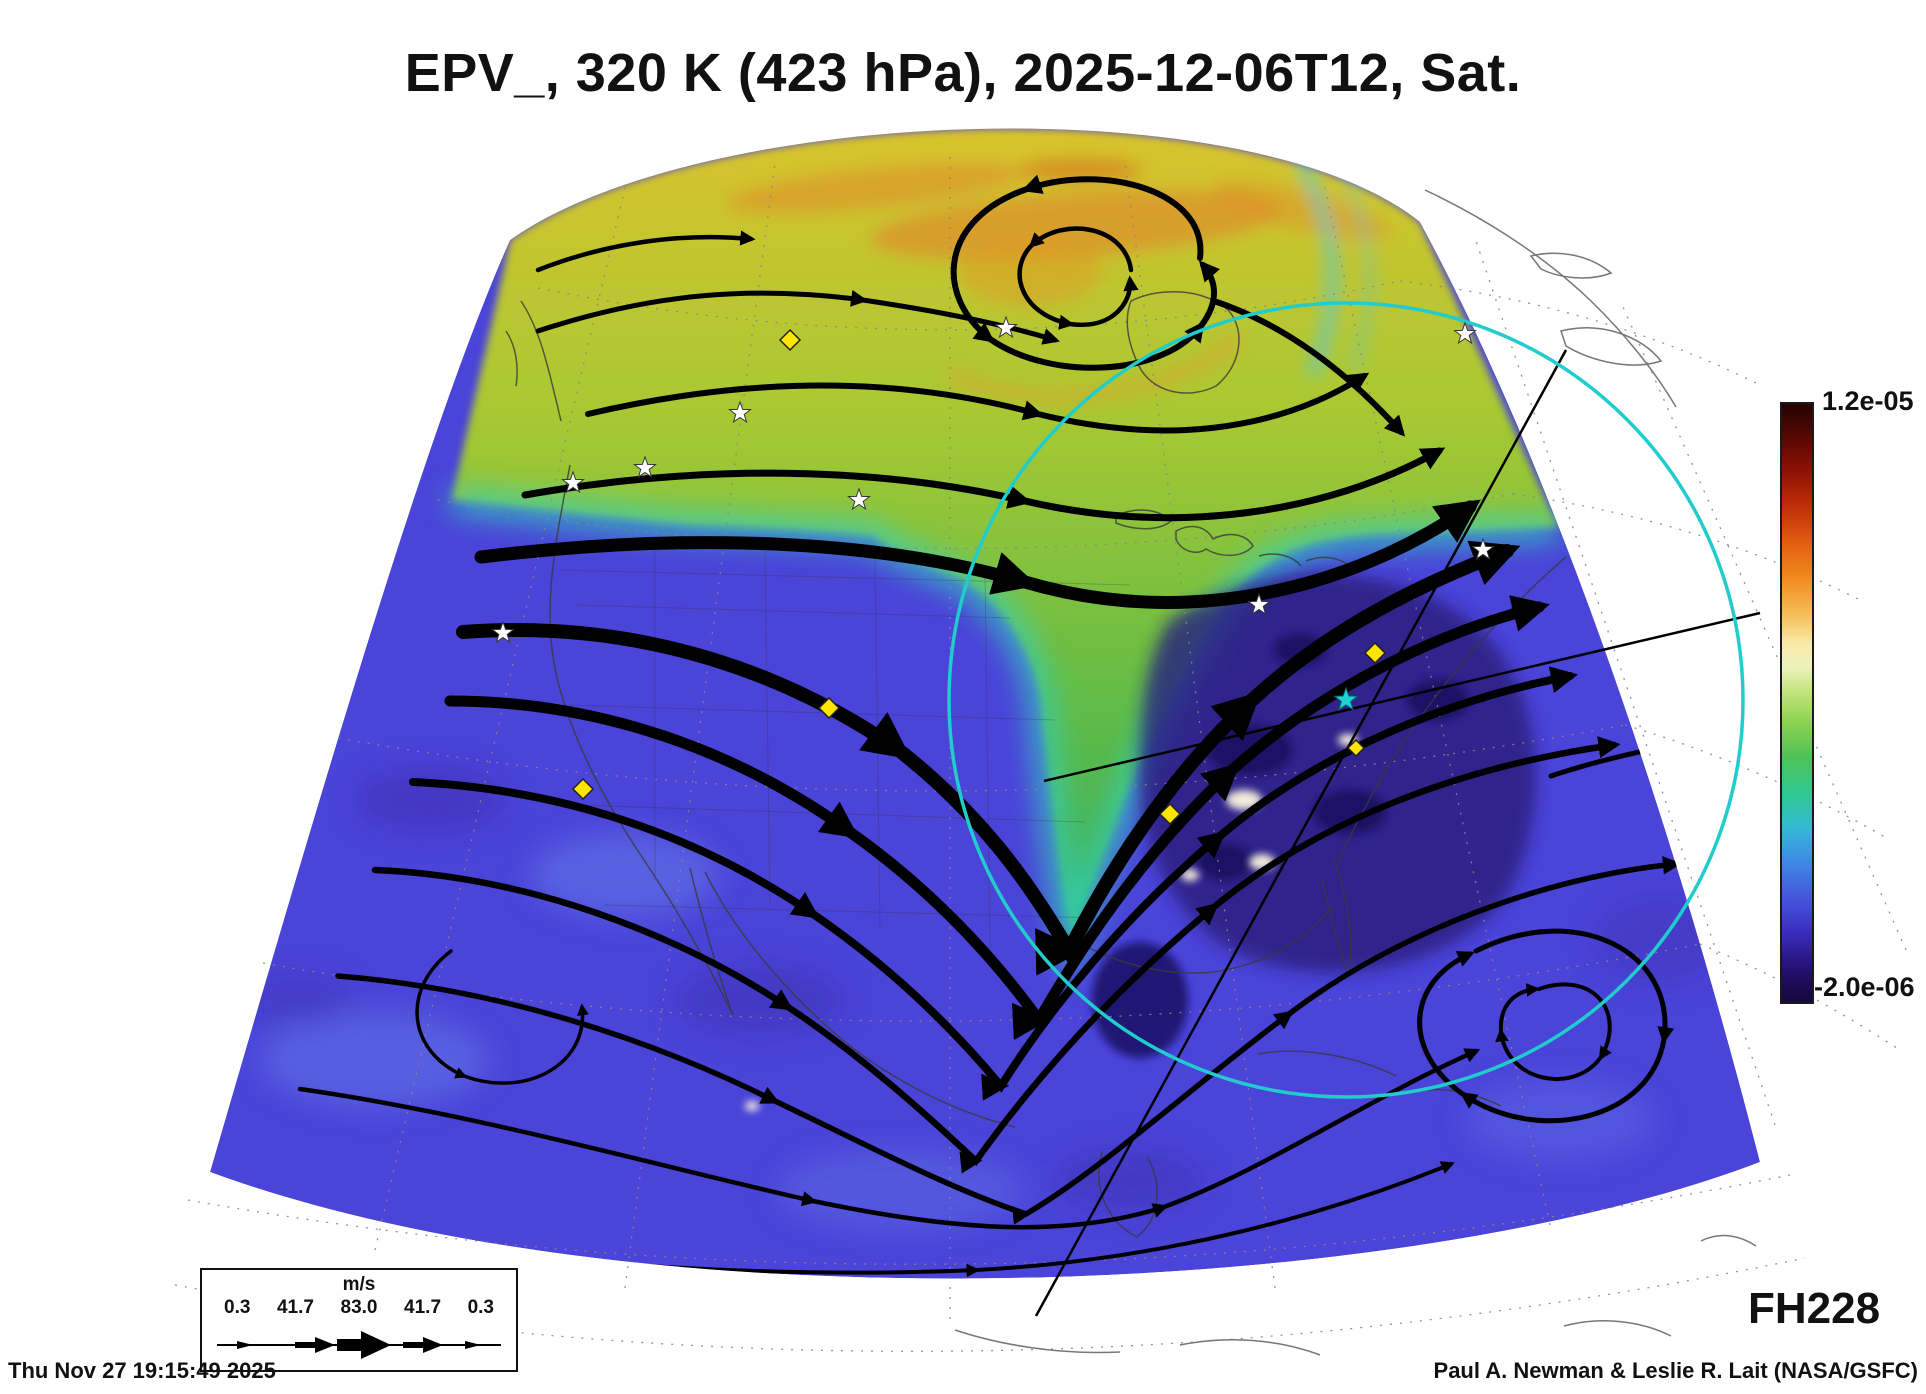  I want to click on wind-legend-values: 0.3 41.7 83.0 41.7 0.3, so click(359, 1308).